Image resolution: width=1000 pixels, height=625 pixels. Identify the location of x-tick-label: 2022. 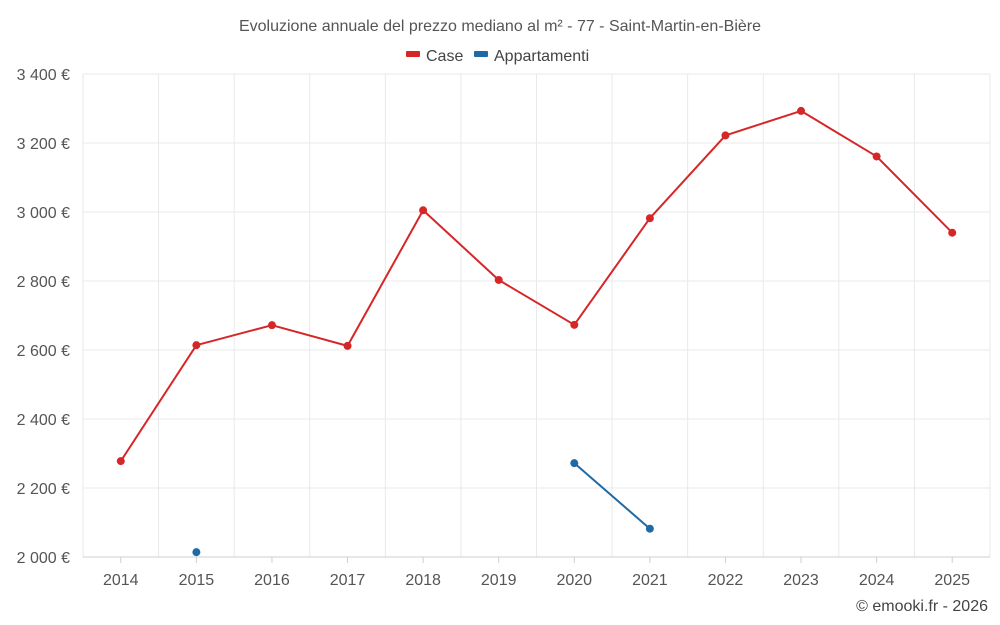
(726, 580).